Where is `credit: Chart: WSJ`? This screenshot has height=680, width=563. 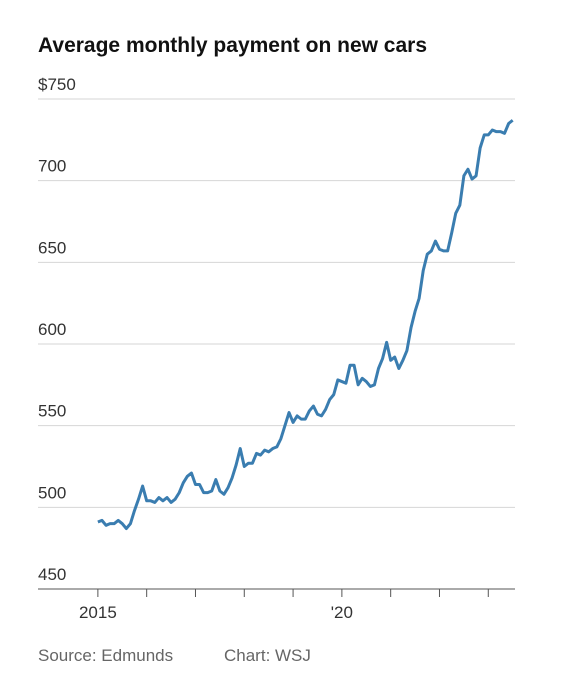
credit: Chart: WSJ is located at coordinates (267, 655).